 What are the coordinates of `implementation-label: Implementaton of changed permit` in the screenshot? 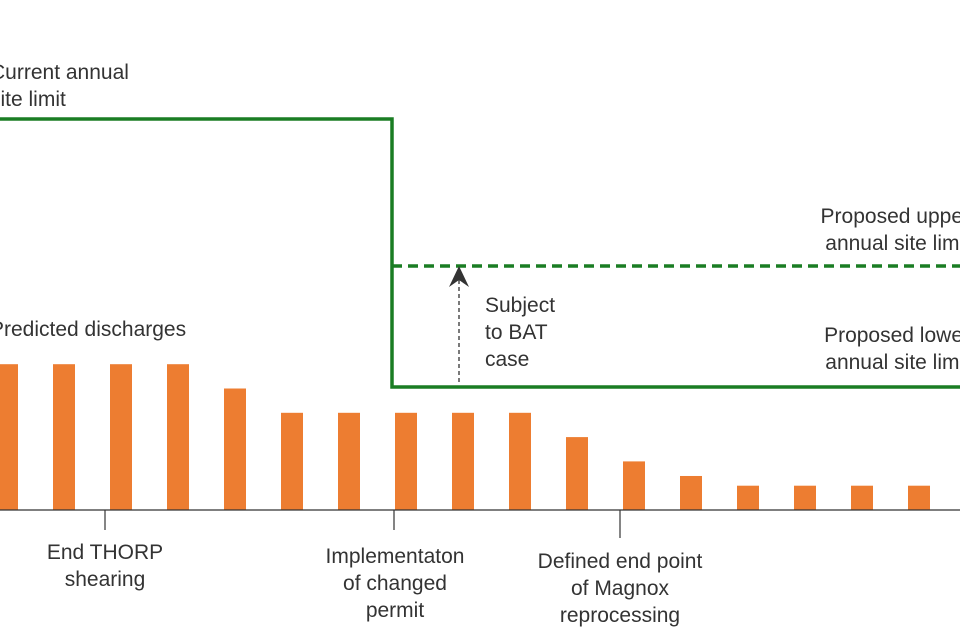 It's located at (395, 583).